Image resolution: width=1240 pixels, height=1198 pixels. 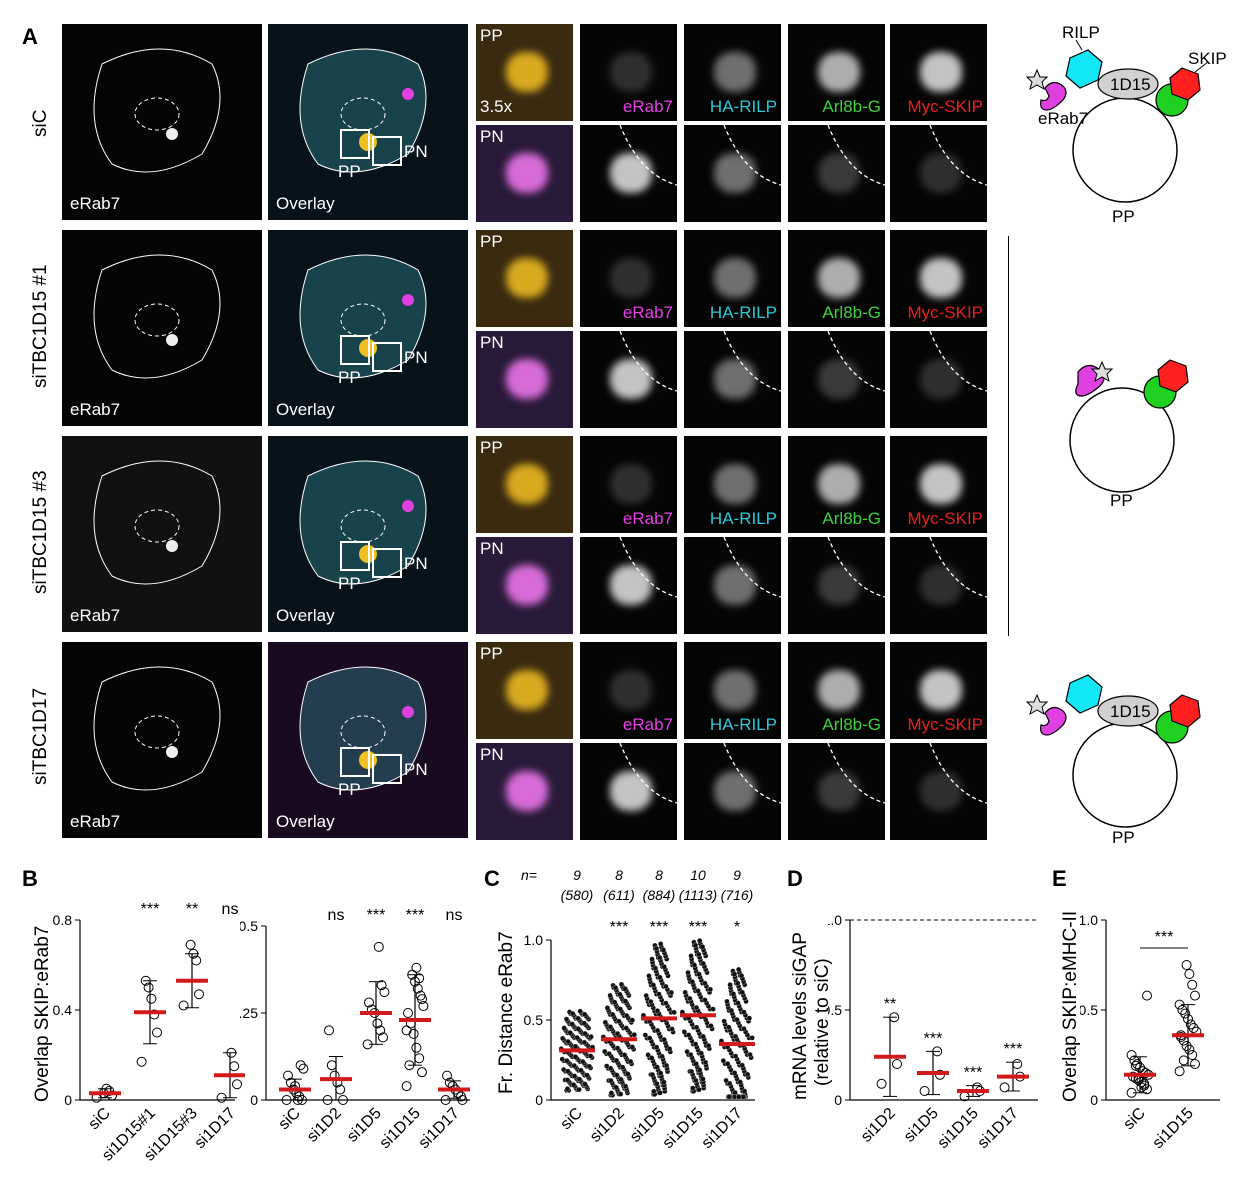 What do you see at coordinates (1130, 711) in the screenshot?
I see `schematic-1d15-label: 1D15` at bounding box center [1130, 711].